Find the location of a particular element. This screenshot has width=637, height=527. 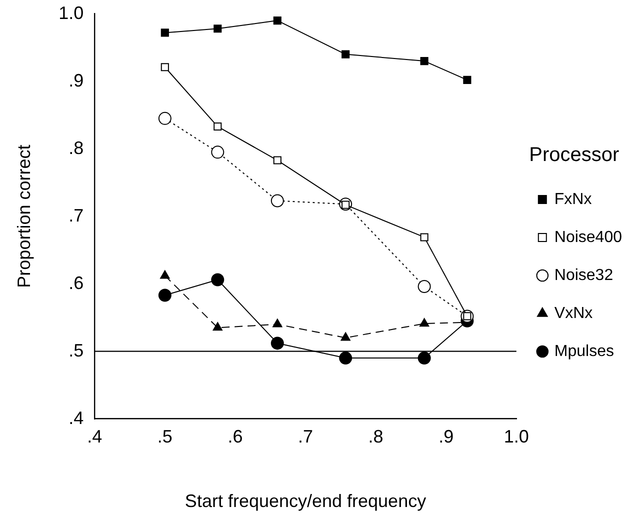

legend-title: Processor is located at coordinates (574, 155).